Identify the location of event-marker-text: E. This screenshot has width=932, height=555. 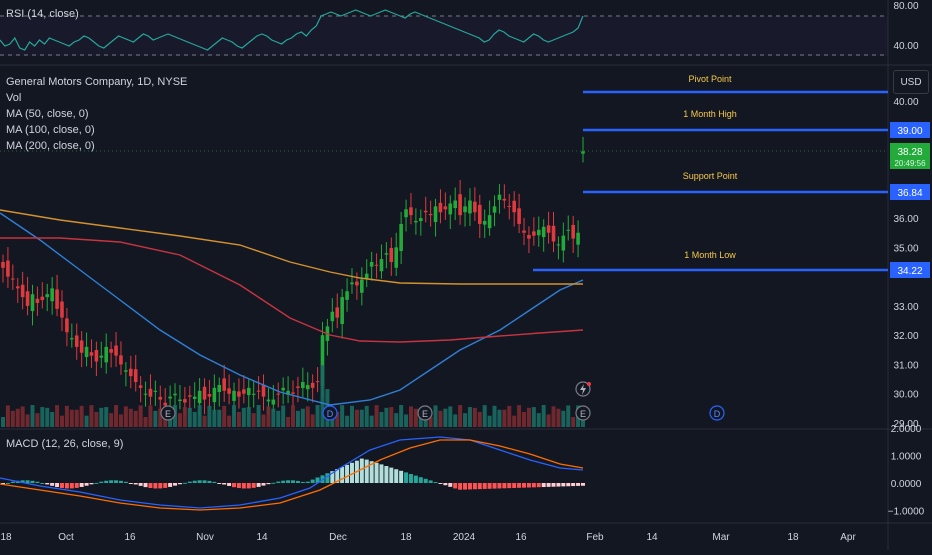
(583, 414).